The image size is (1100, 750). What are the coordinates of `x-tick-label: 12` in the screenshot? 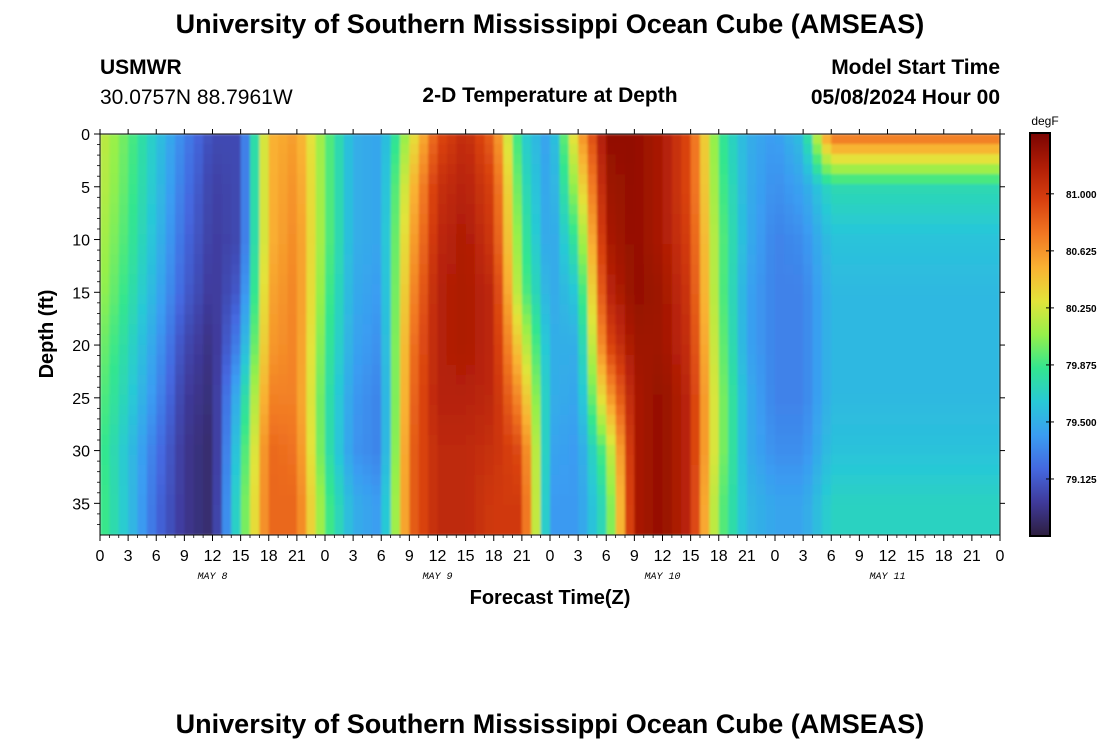 It's located at (438, 556).